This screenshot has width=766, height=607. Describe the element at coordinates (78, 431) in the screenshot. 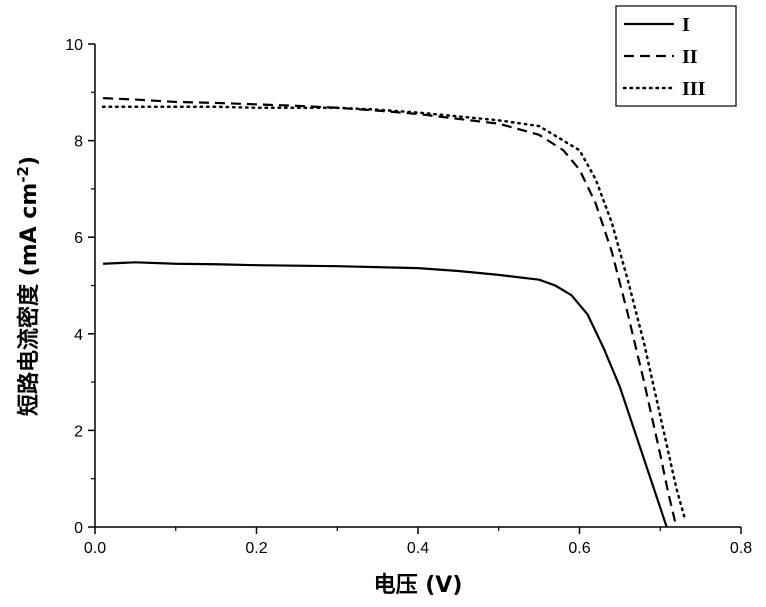

I see `y-tick-label: 2` at that location.